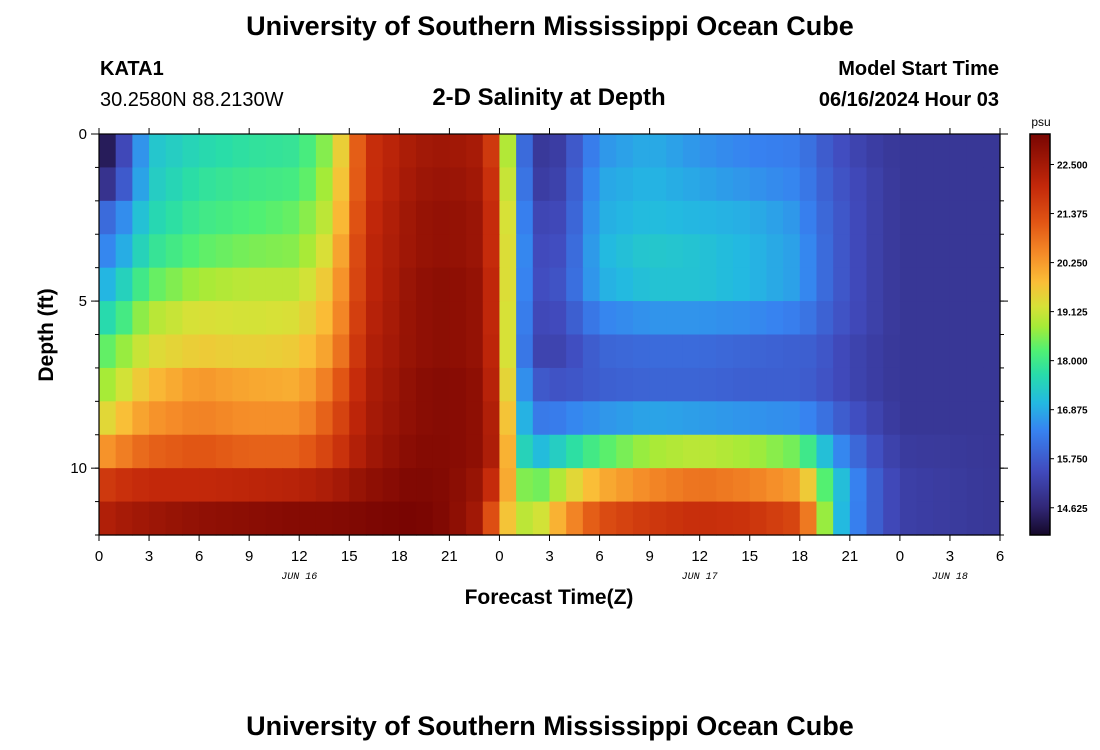 Image resolution: width=1100 pixels, height=750 pixels. Describe the element at coordinates (83, 134) in the screenshot. I see `y-tick-label: 0` at that location.